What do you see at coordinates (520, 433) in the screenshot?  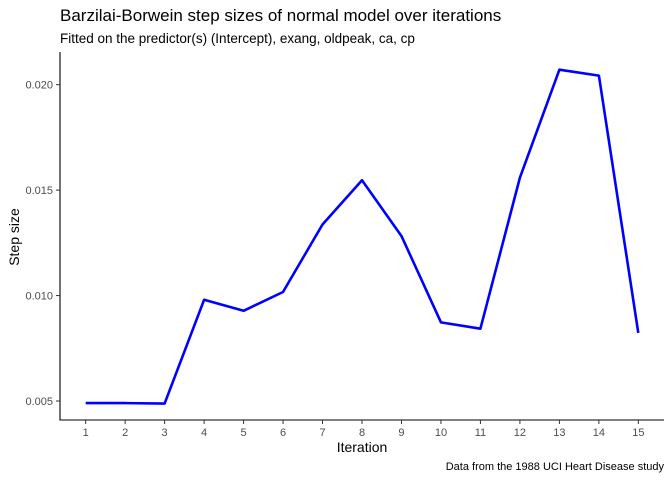 I see `x-tick-label: 12` at bounding box center [520, 433].